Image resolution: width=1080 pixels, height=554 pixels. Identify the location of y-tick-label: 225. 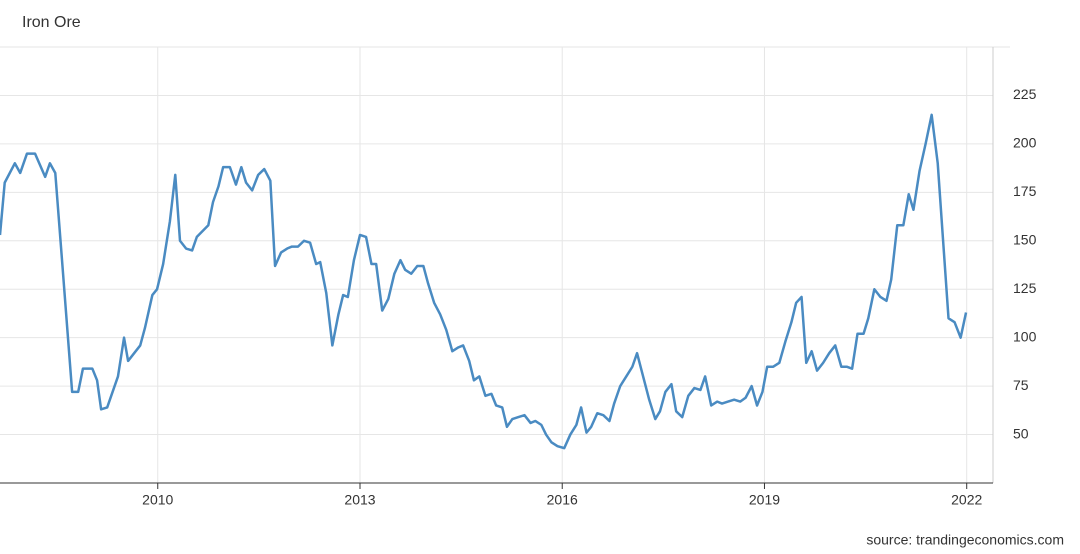
(1025, 94).